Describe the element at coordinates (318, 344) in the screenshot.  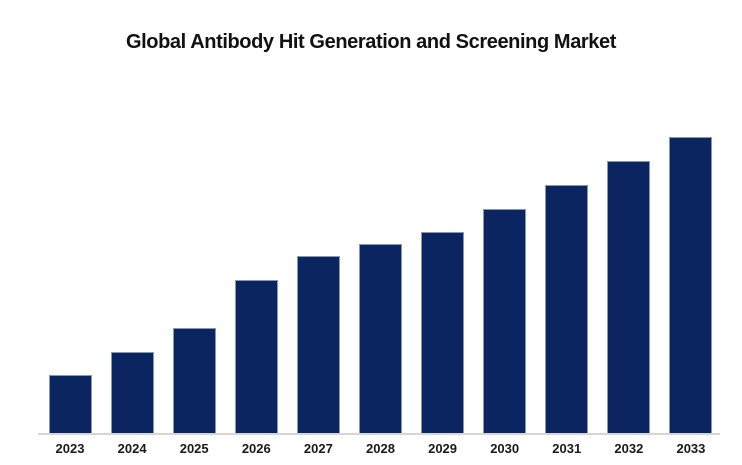
I see `bar-2027` at that location.